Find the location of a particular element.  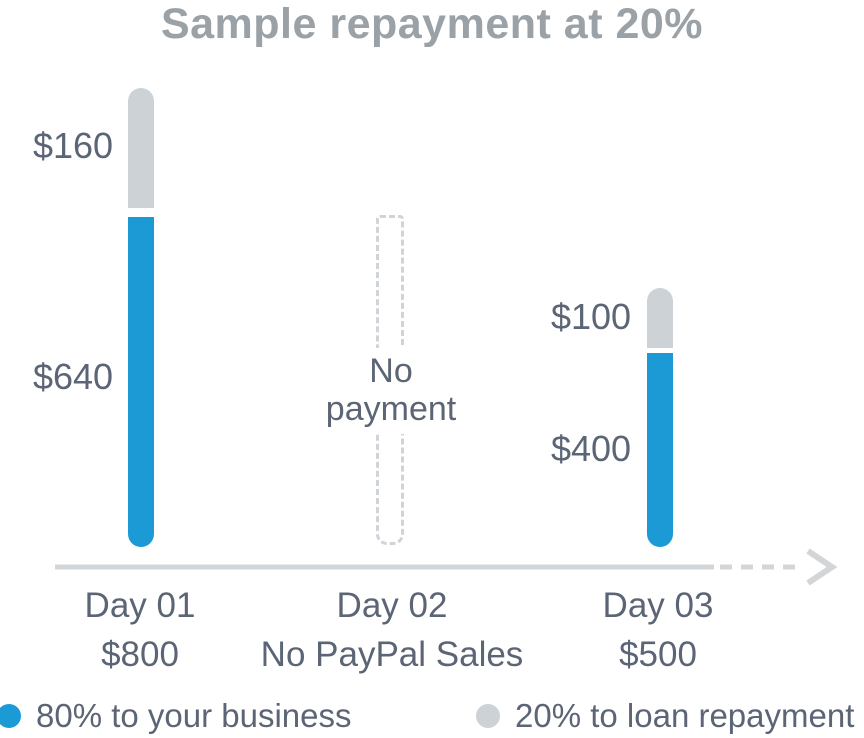

day3-loan-value-label: $100 is located at coordinates (591, 316).